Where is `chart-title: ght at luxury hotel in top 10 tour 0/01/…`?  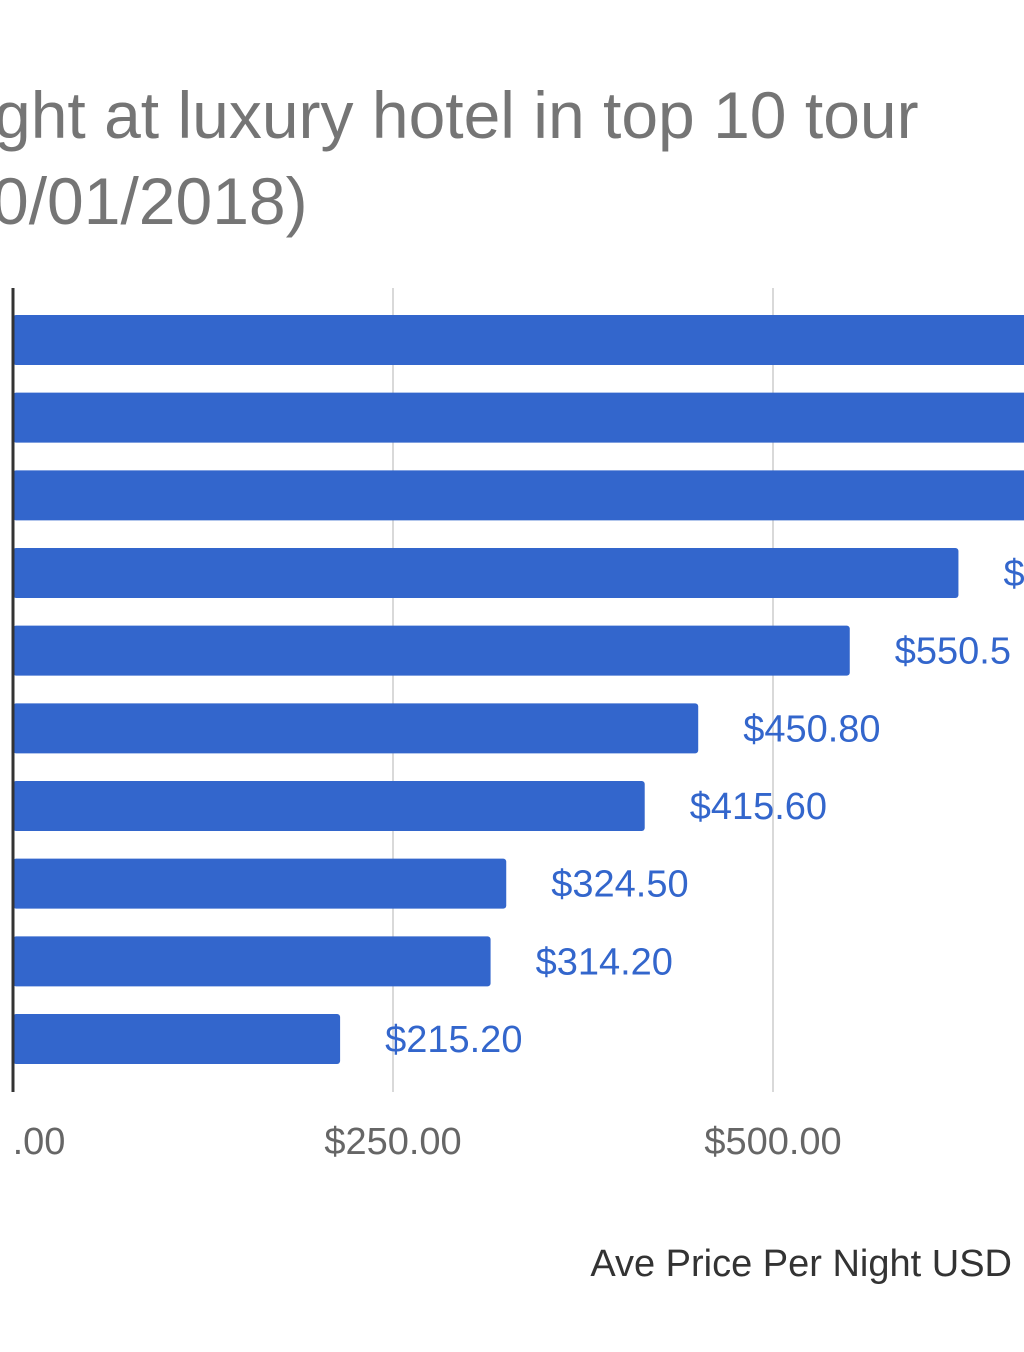
chart-title: ght at luxury hotel in top 10 tour 0/01/… is located at coordinates (459, 158).